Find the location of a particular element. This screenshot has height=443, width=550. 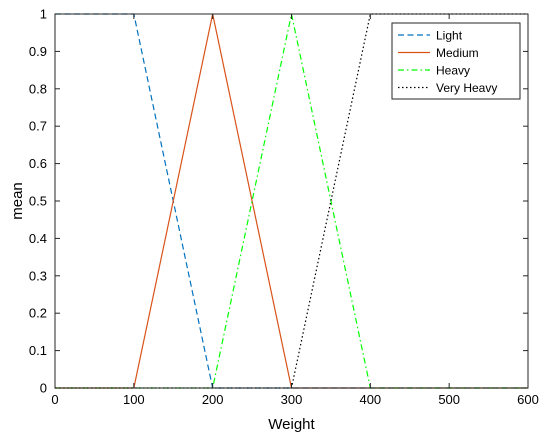

x-axis-label: Weight is located at coordinates (291, 424).